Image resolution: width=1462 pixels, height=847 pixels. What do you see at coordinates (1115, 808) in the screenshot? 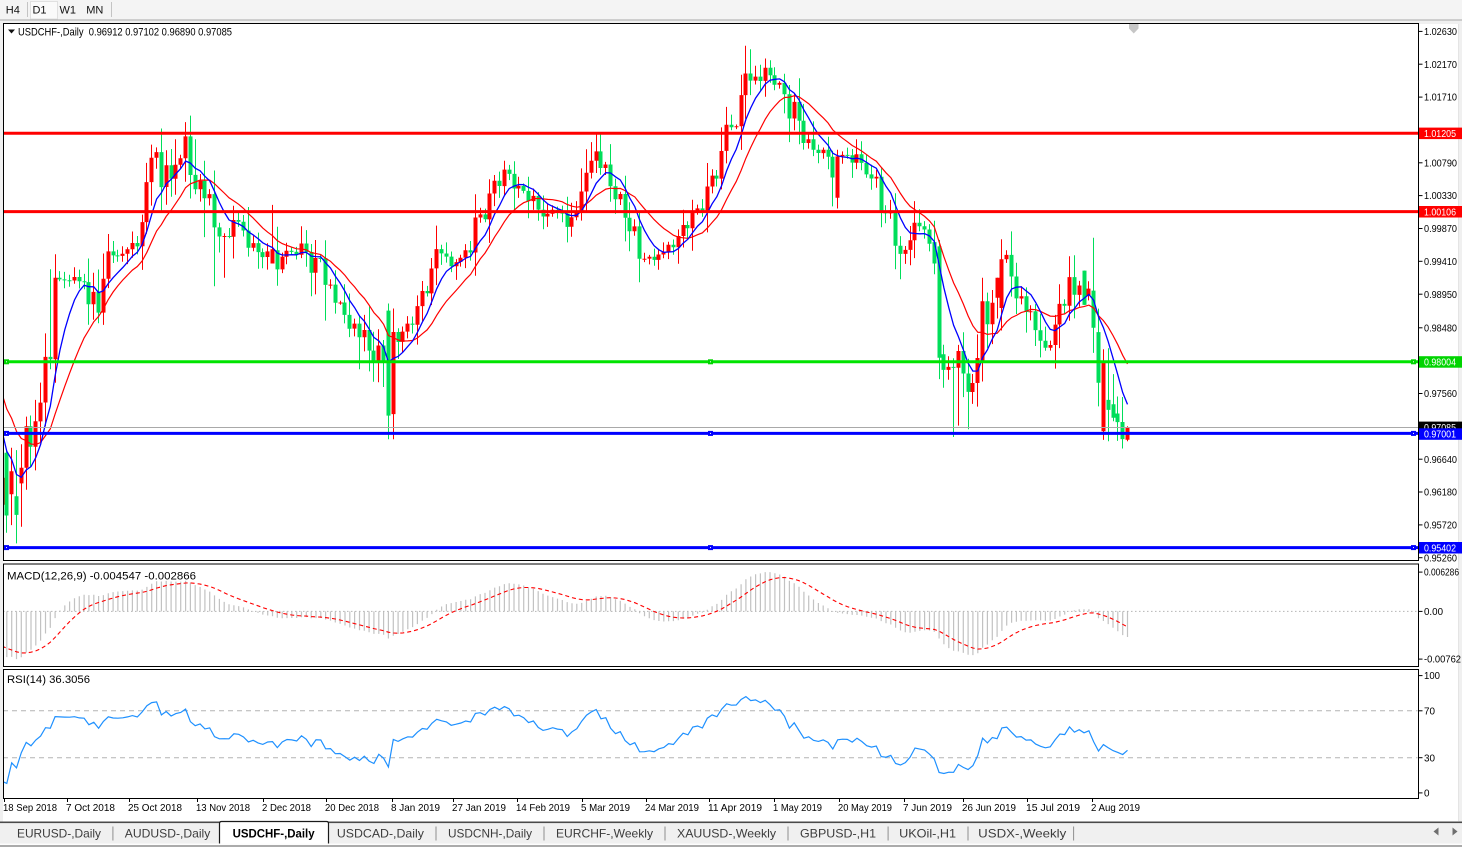
I see `svg-text: 2 Aug 2019` at bounding box center [1115, 808].